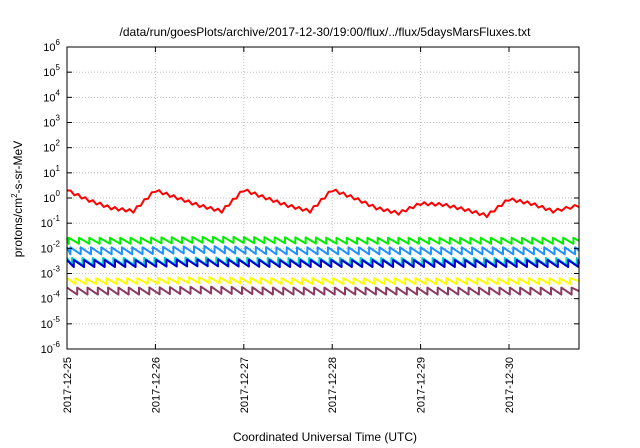 This screenshot has width=640, height=448. What do you see at coordinates (58, 168) in the screenshot?
I see `y-tick-exponent: 1` at bounding box center [58, 168].